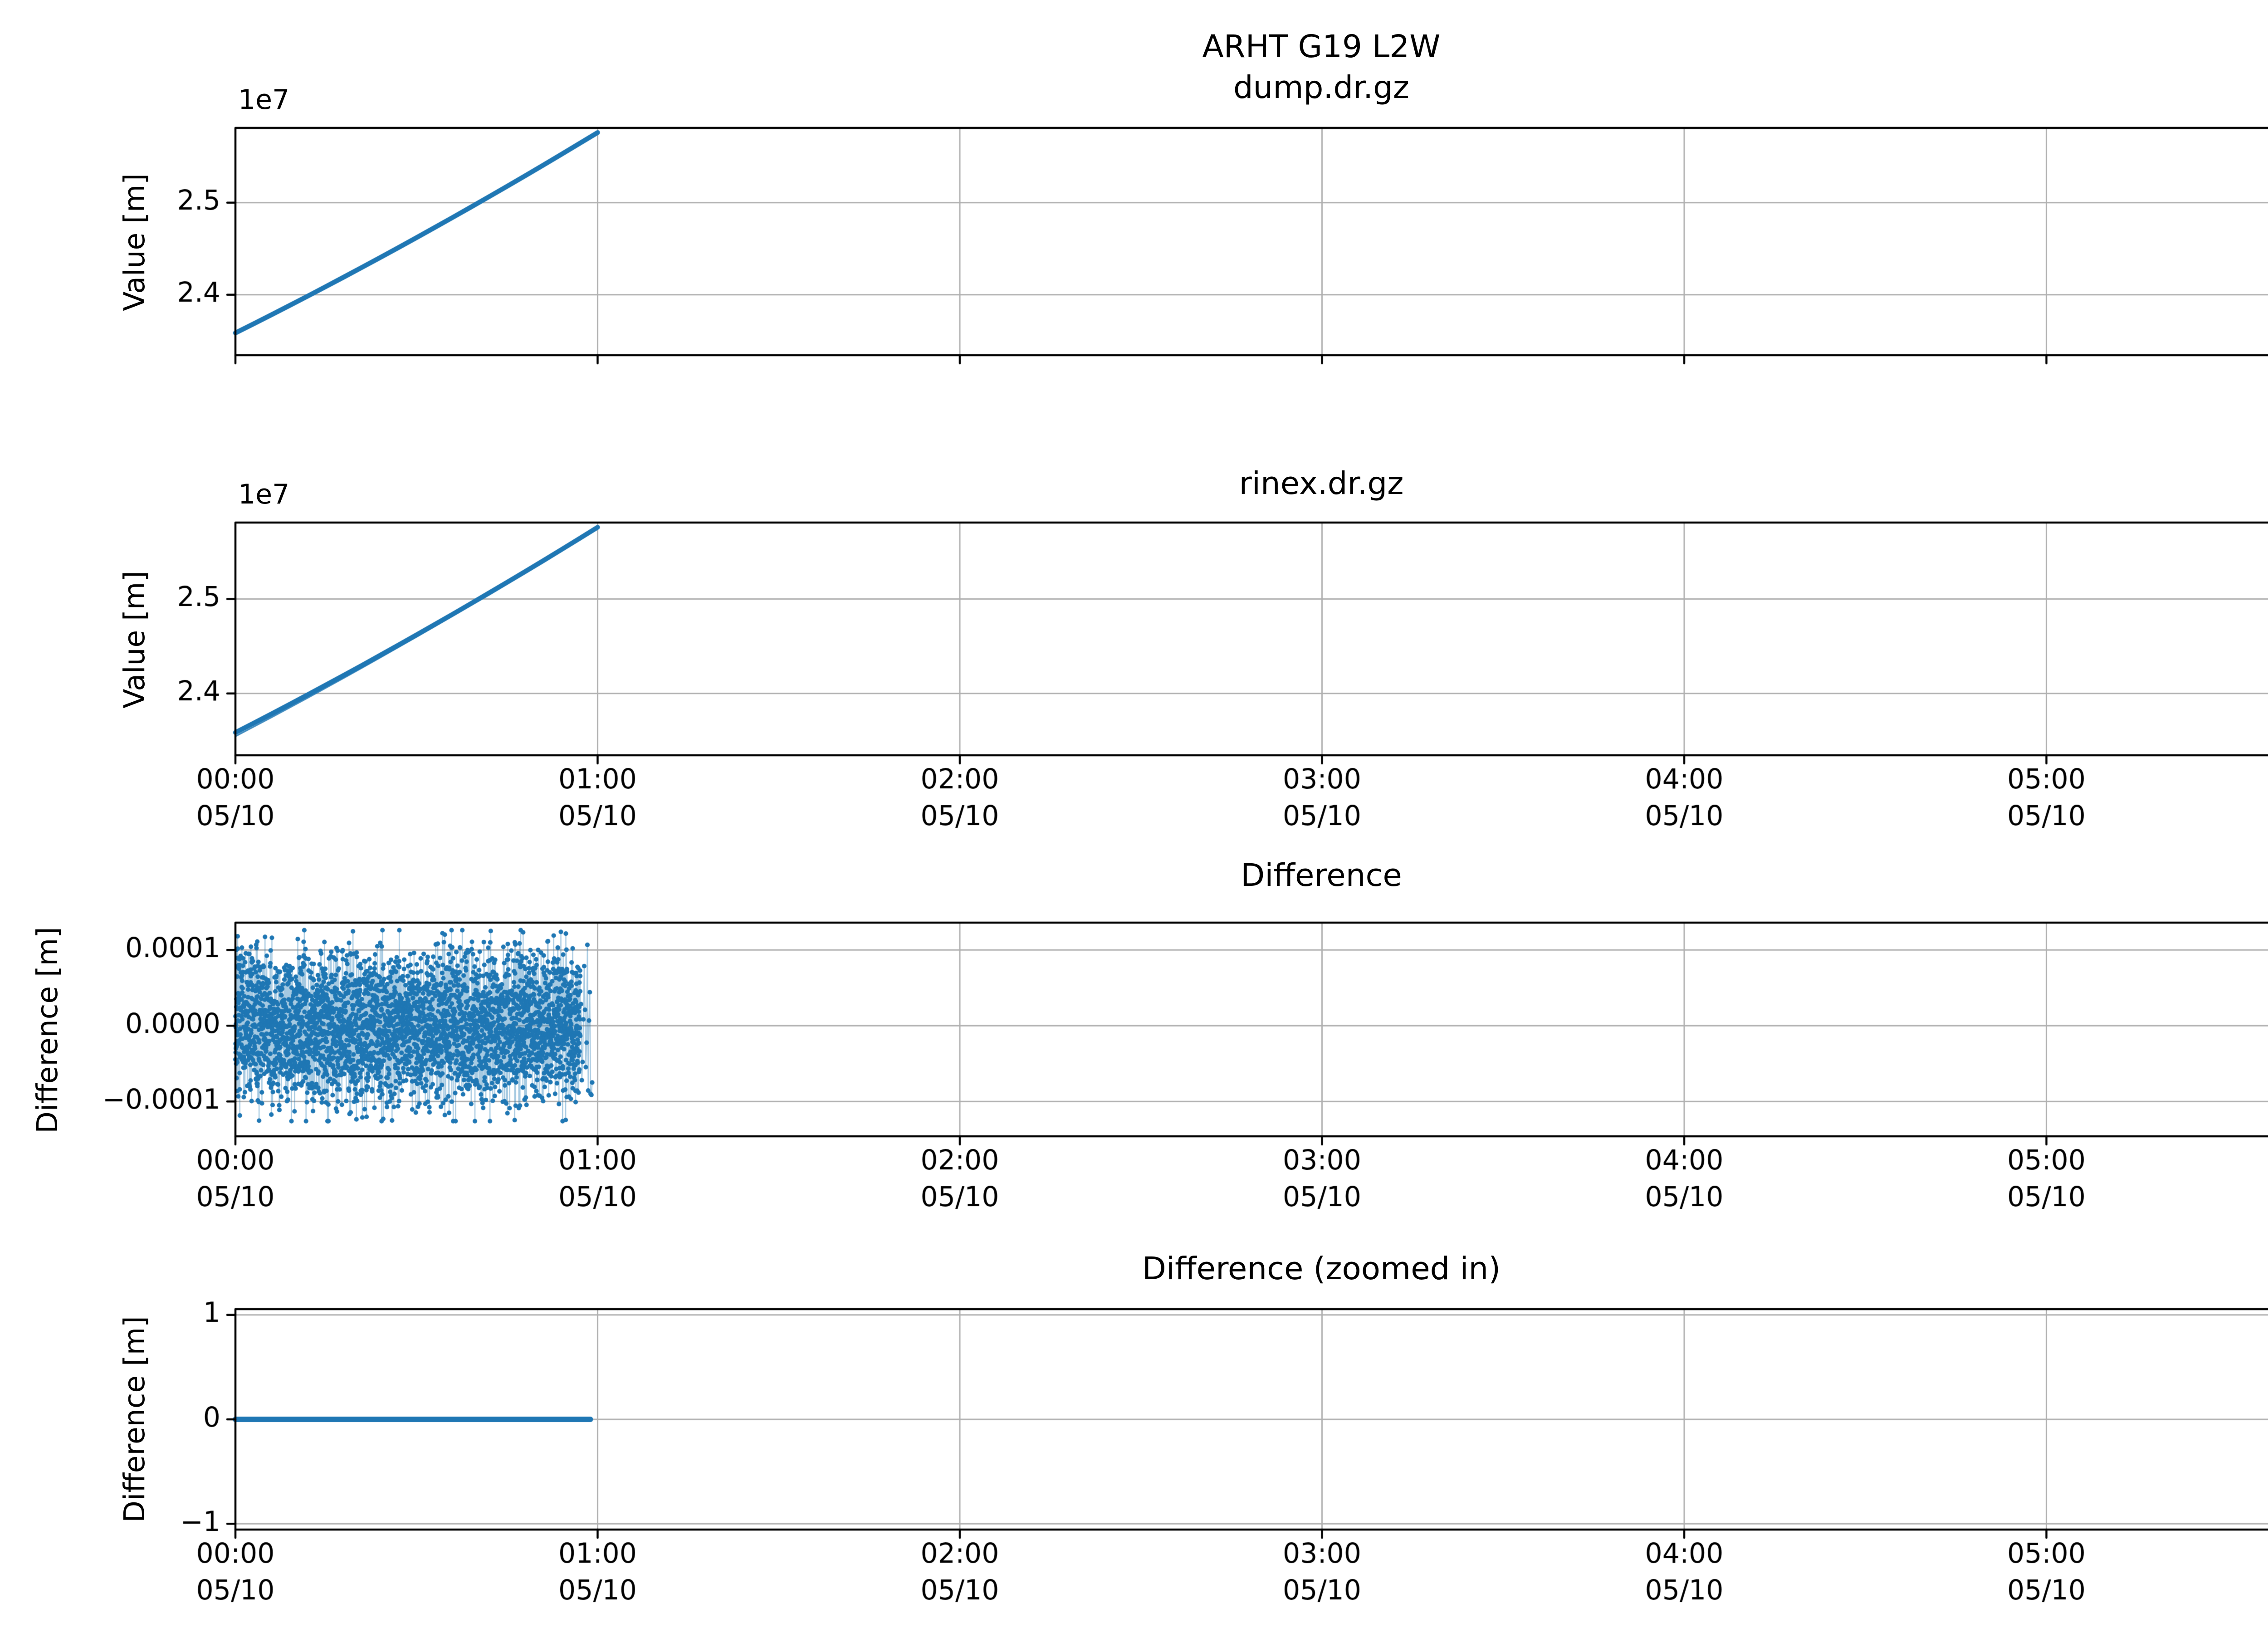  I want to click on subplot-title-dump: dump.dr.gz, so click(1321, 88).